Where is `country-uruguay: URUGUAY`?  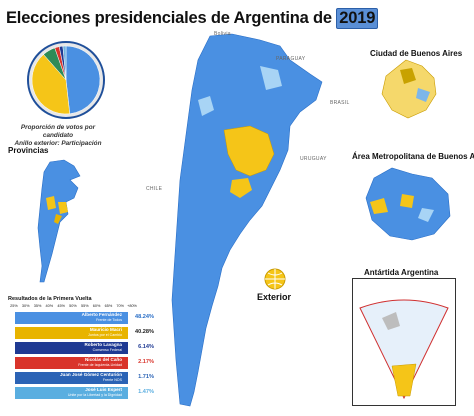 country-uruguay: URUGUAY is located at coordinates (313, 159).